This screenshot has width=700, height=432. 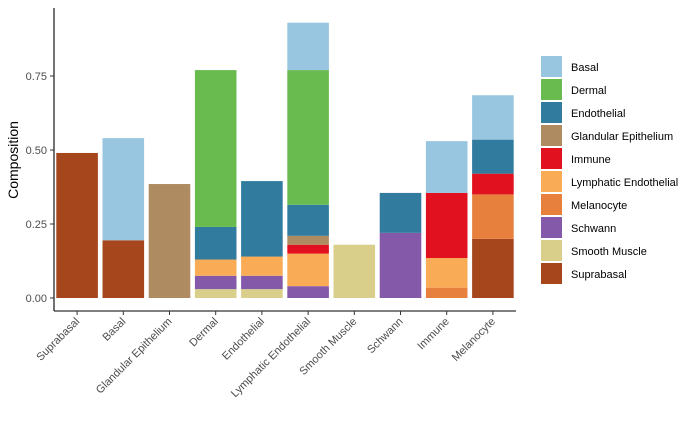 What do you see at coordinates (308, 137) in the screenshot?
I see `bar-segment-lymphatic-endothelial-dermal` at bounding box center [308, 137].